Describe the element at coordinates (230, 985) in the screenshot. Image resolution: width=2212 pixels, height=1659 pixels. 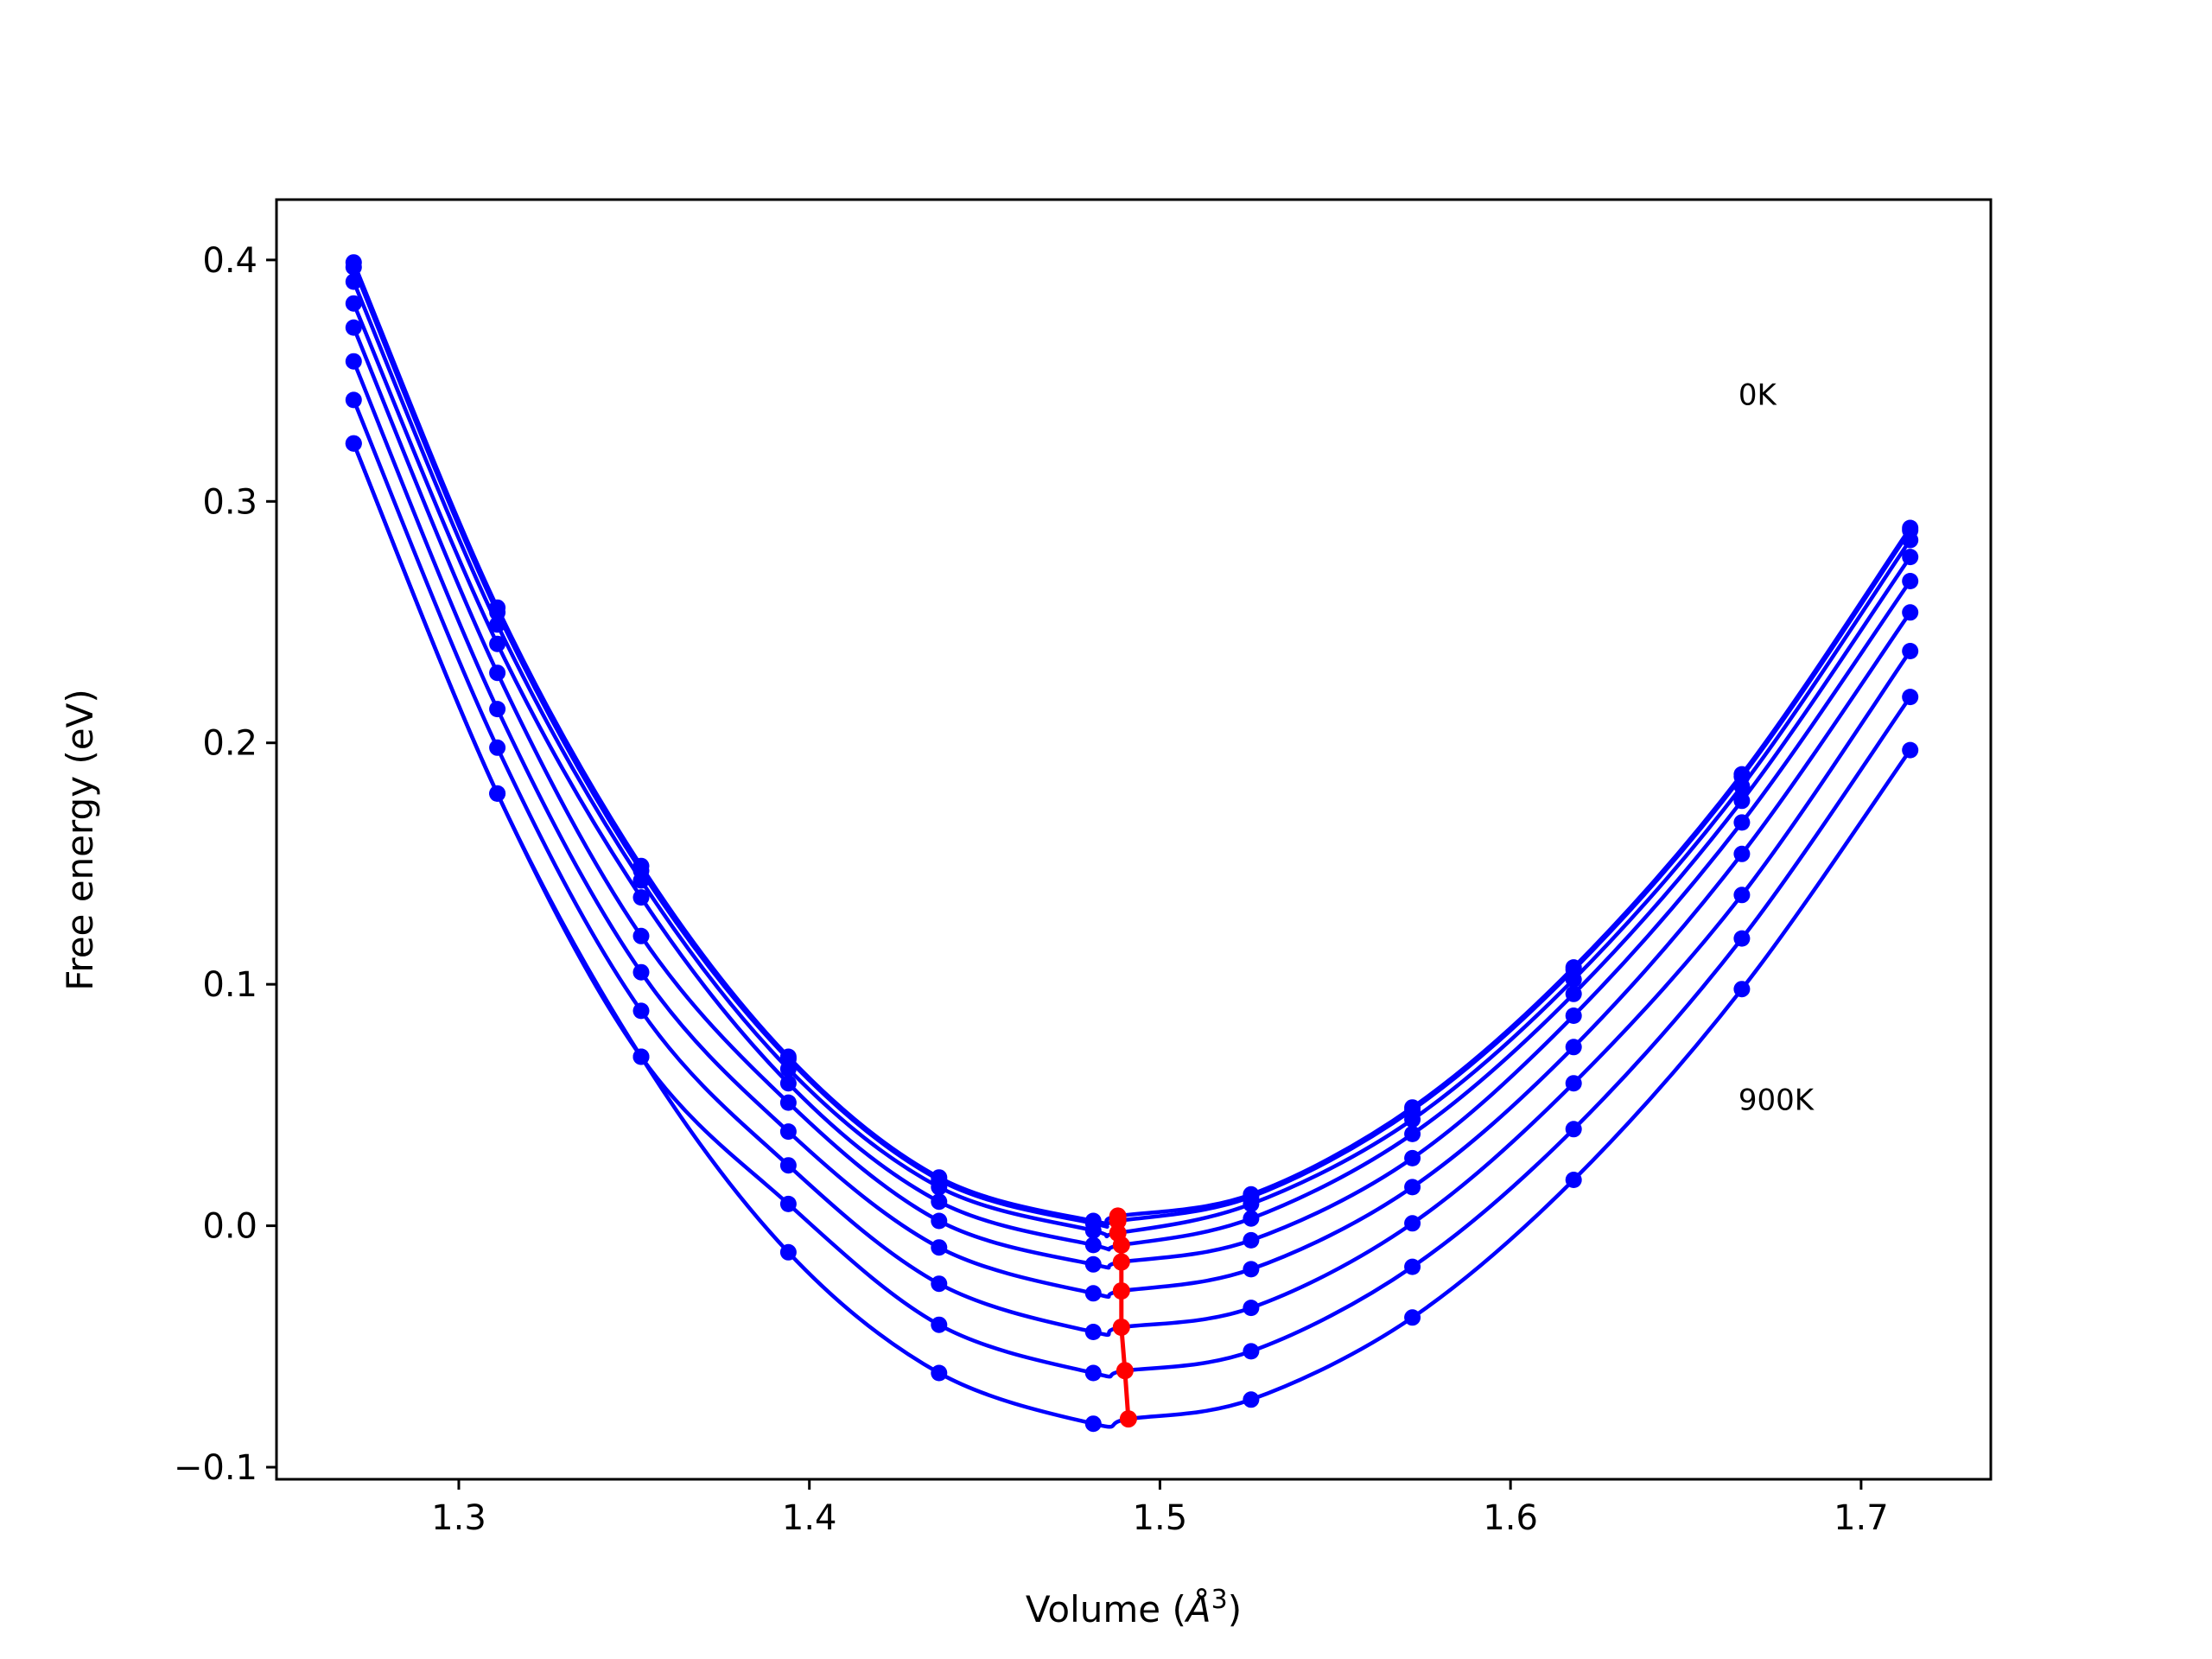
I see `y-tick-label-2: 0.1` at that location.